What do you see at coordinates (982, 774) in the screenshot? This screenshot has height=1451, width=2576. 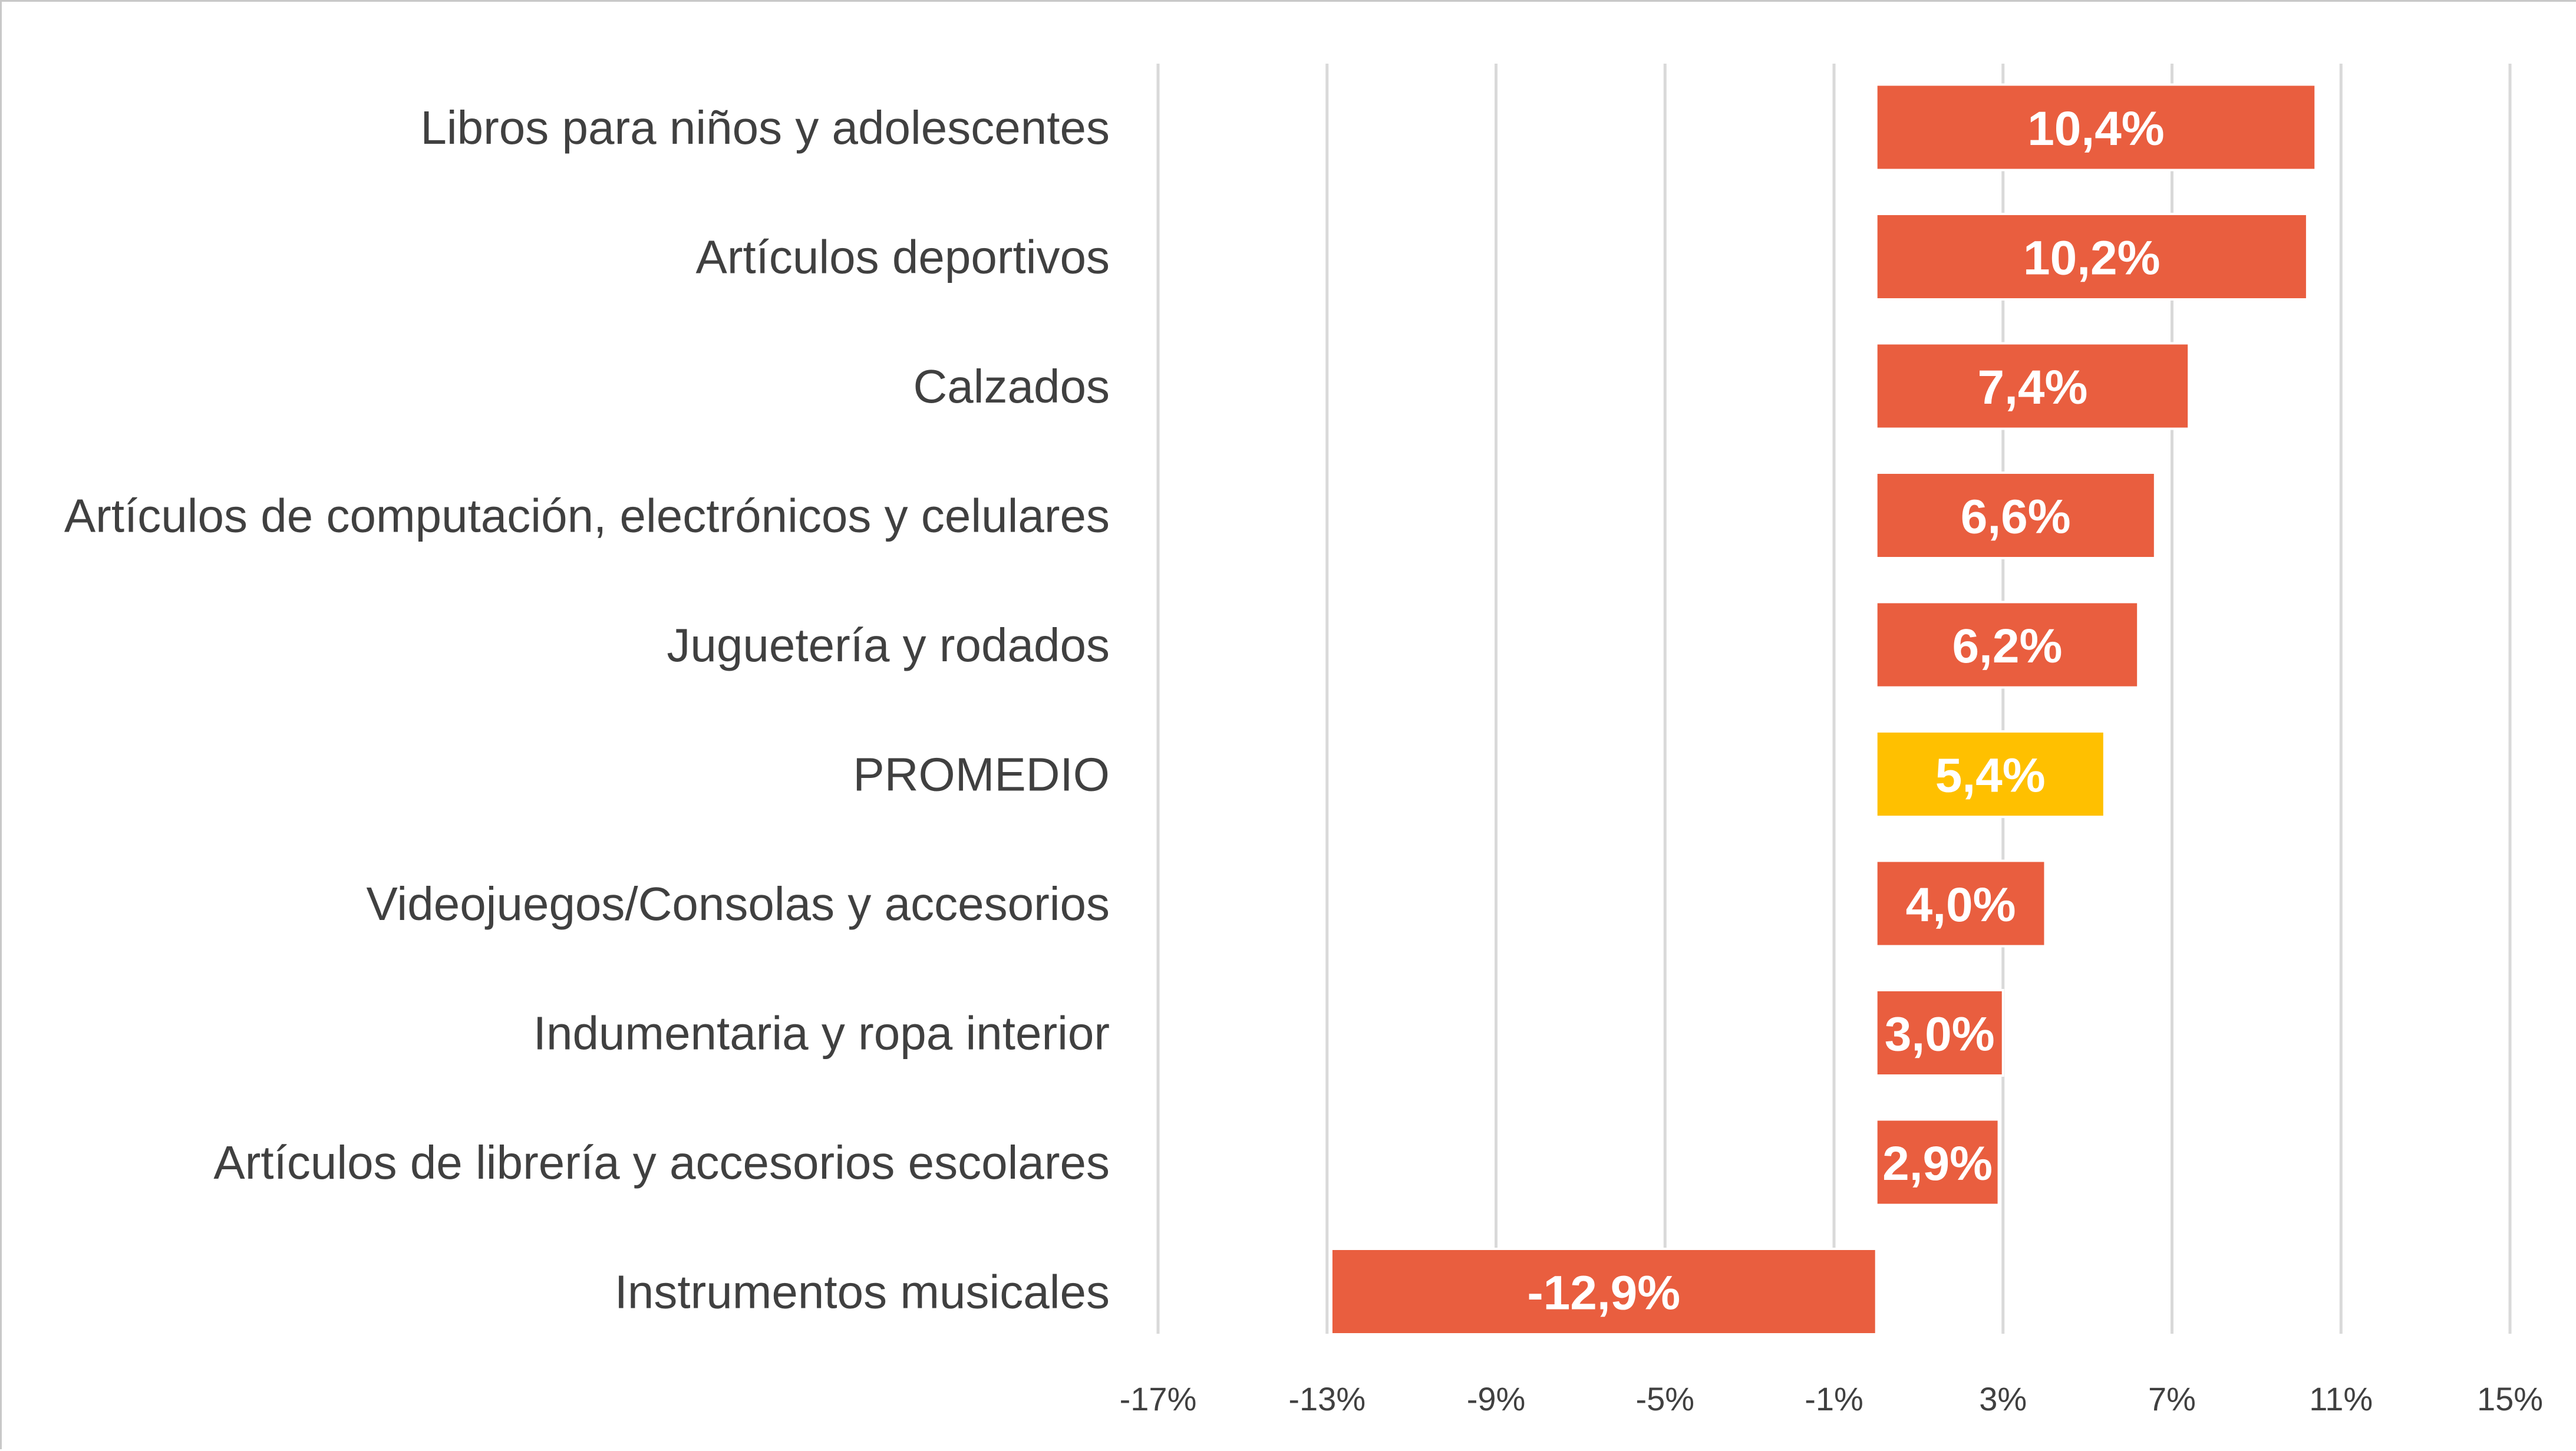 I see `category-label: PROMEDIO` at bounding box center [982, 774].